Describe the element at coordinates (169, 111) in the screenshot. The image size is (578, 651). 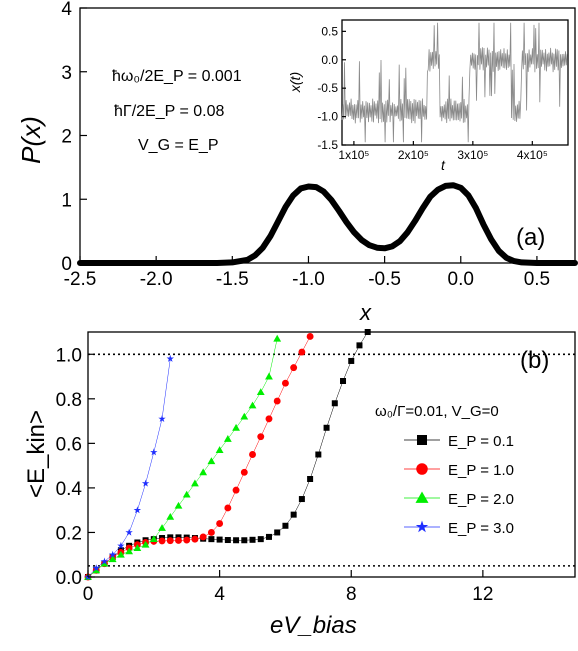
I see `annotation-gamma: ħΓ/2E_P = 0.08` at that location.